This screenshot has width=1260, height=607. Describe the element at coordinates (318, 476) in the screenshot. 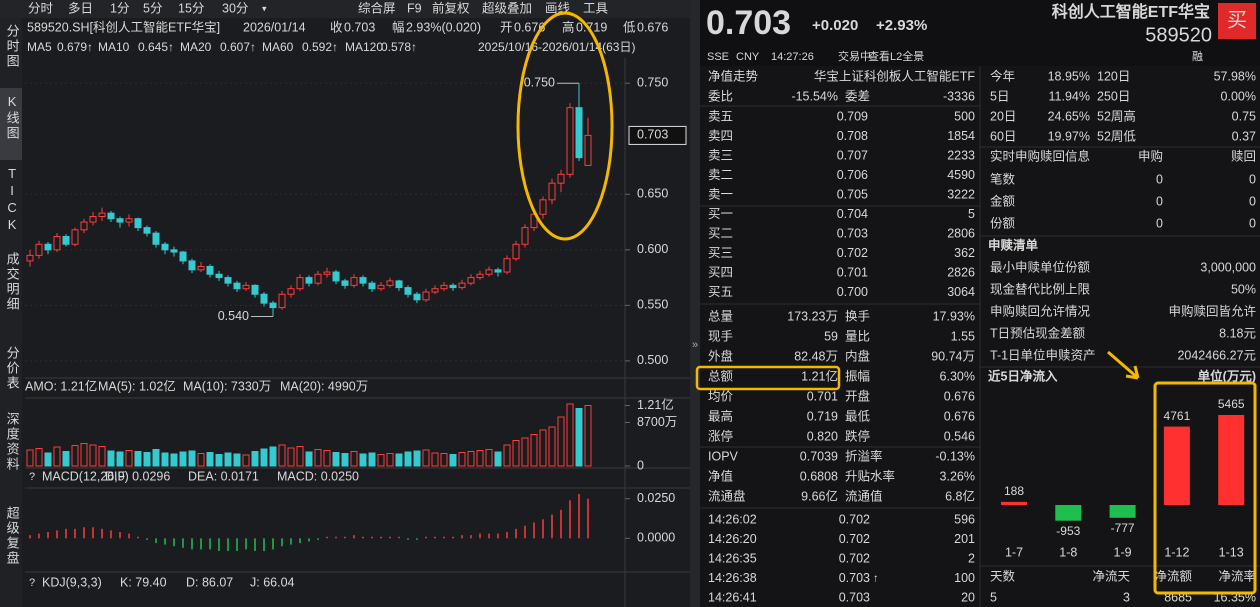

I see `macd-header: MACD: 0.0250` at that location.